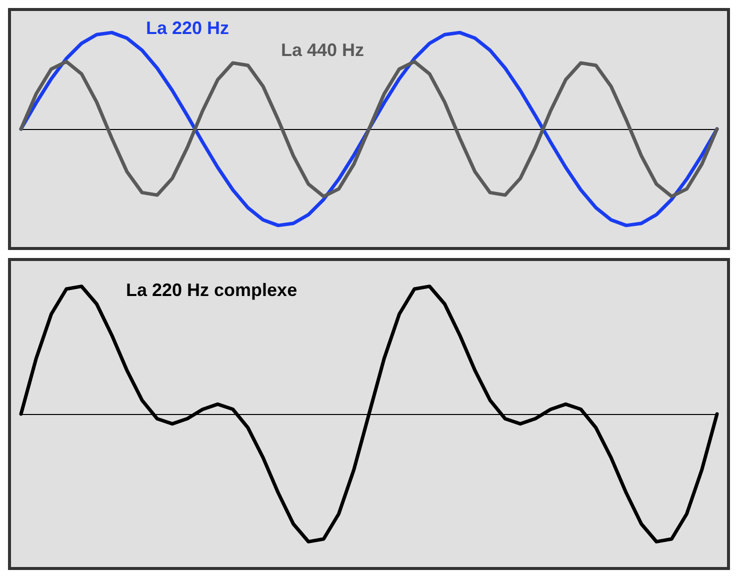  Describe the element at coordinates (188, 28) in the screenshot. I see `series-label: La 220 Hz` at that location.